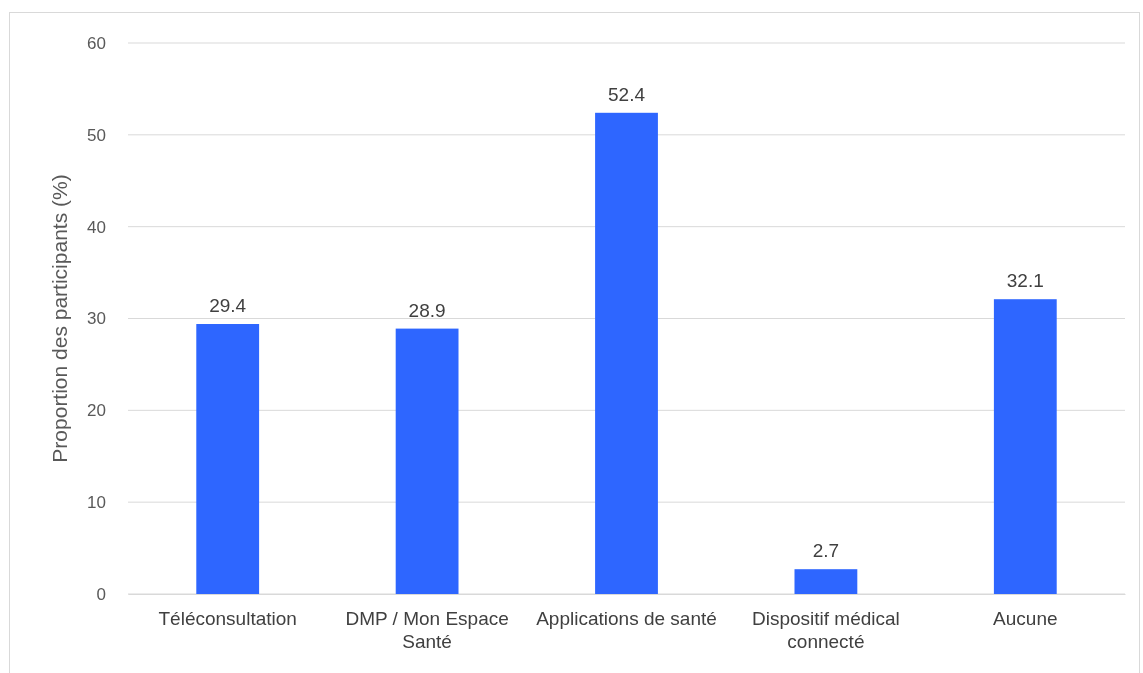 This screenshot has height=673, width=1143. Describe the element at coordinates (96, 319) in the screenshot. I see `y-tick-label: 30` at that location.